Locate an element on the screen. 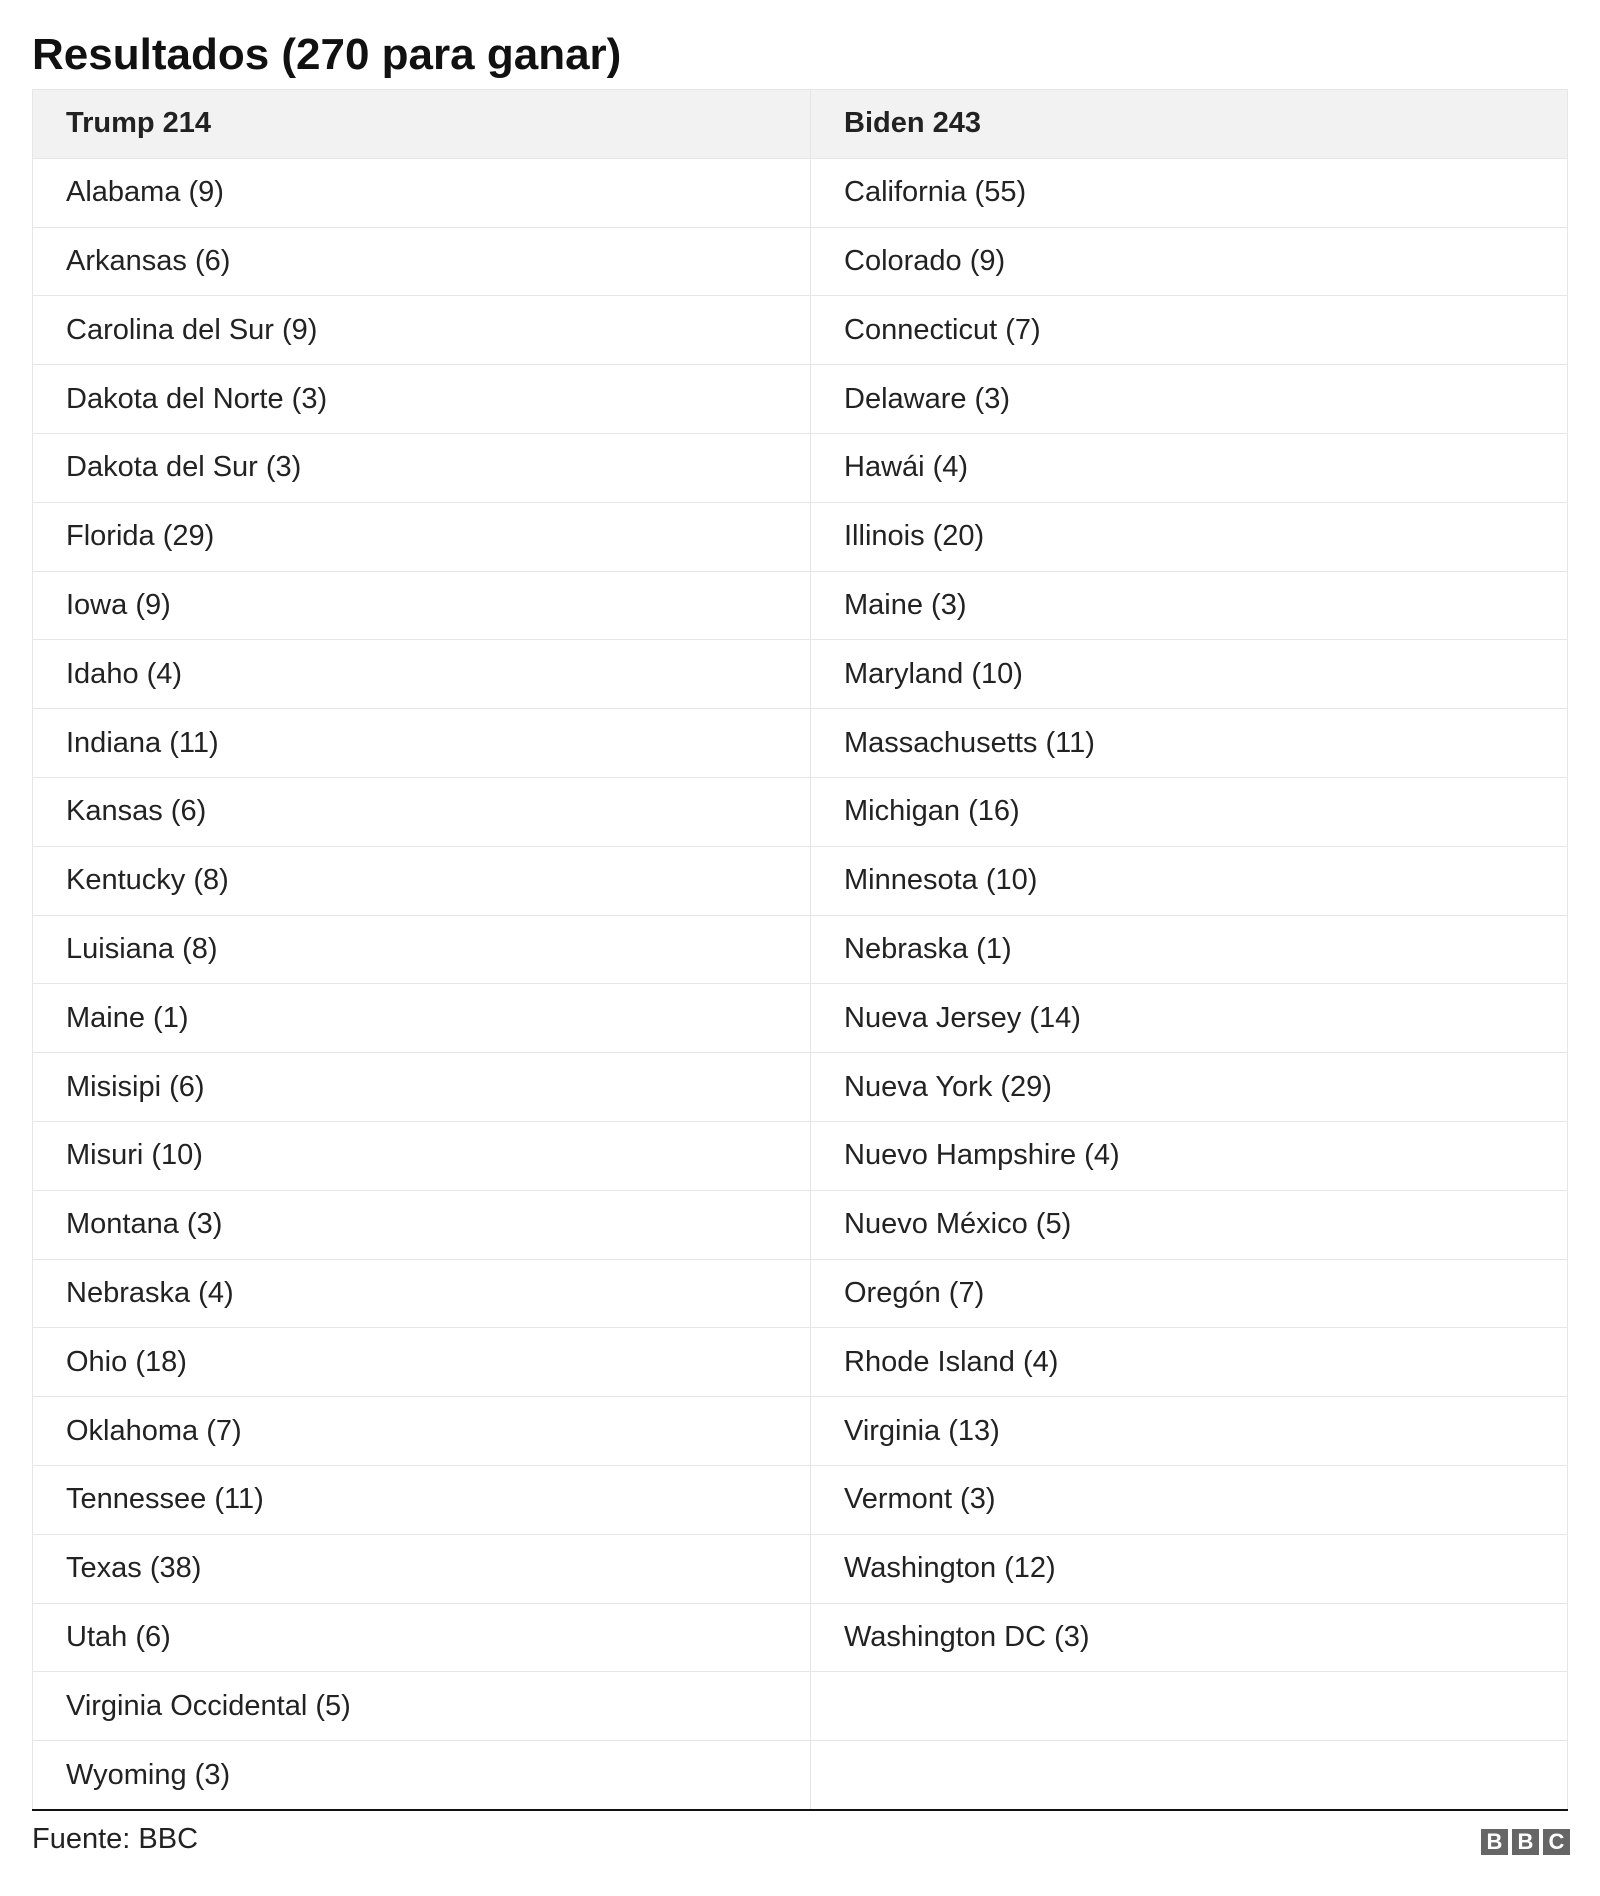 The height and width of the screenshot is (1896, 1600). table-row: Nebraska (4) Oregón (7) is located at coordinates (800, 1294).